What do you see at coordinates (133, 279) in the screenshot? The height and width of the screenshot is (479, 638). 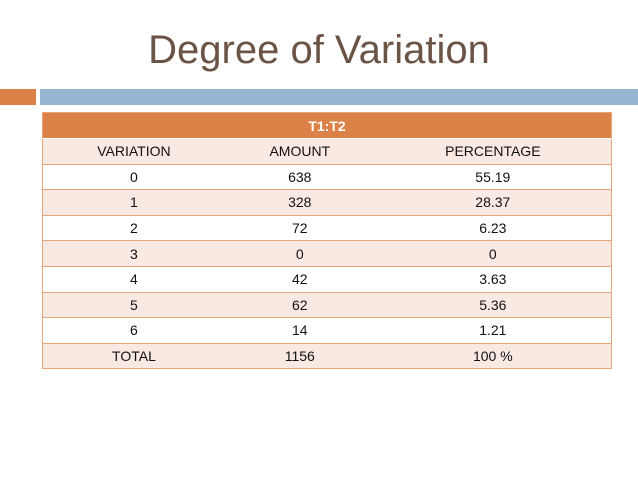 I see `table-cell: 4` at bounding box center [133, 279].